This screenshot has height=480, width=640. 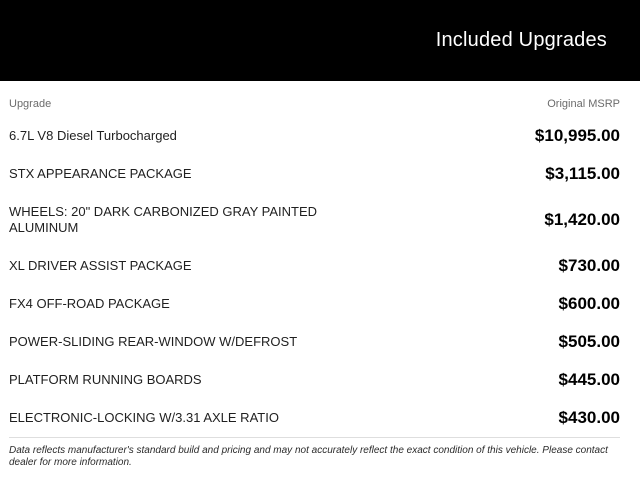 What do you see at coordinates (314, 174) in the screenshot?
I see `table-row: STX APPEARANCE PACKAGE $3,115.00` at bounding box center [314, 174].